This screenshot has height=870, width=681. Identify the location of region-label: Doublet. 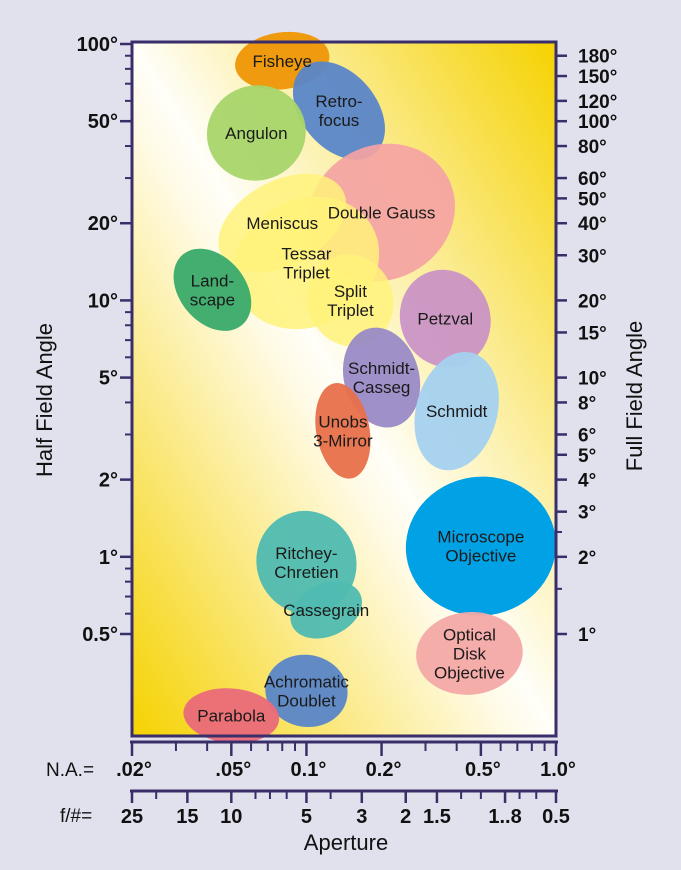
(306, 700).